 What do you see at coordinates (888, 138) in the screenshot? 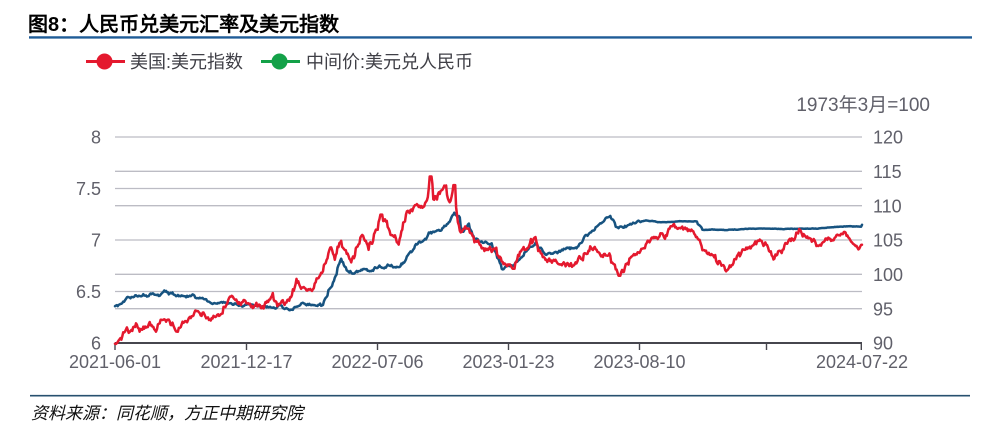
I see `svg-text: 120` at bounding box center [888, 138].